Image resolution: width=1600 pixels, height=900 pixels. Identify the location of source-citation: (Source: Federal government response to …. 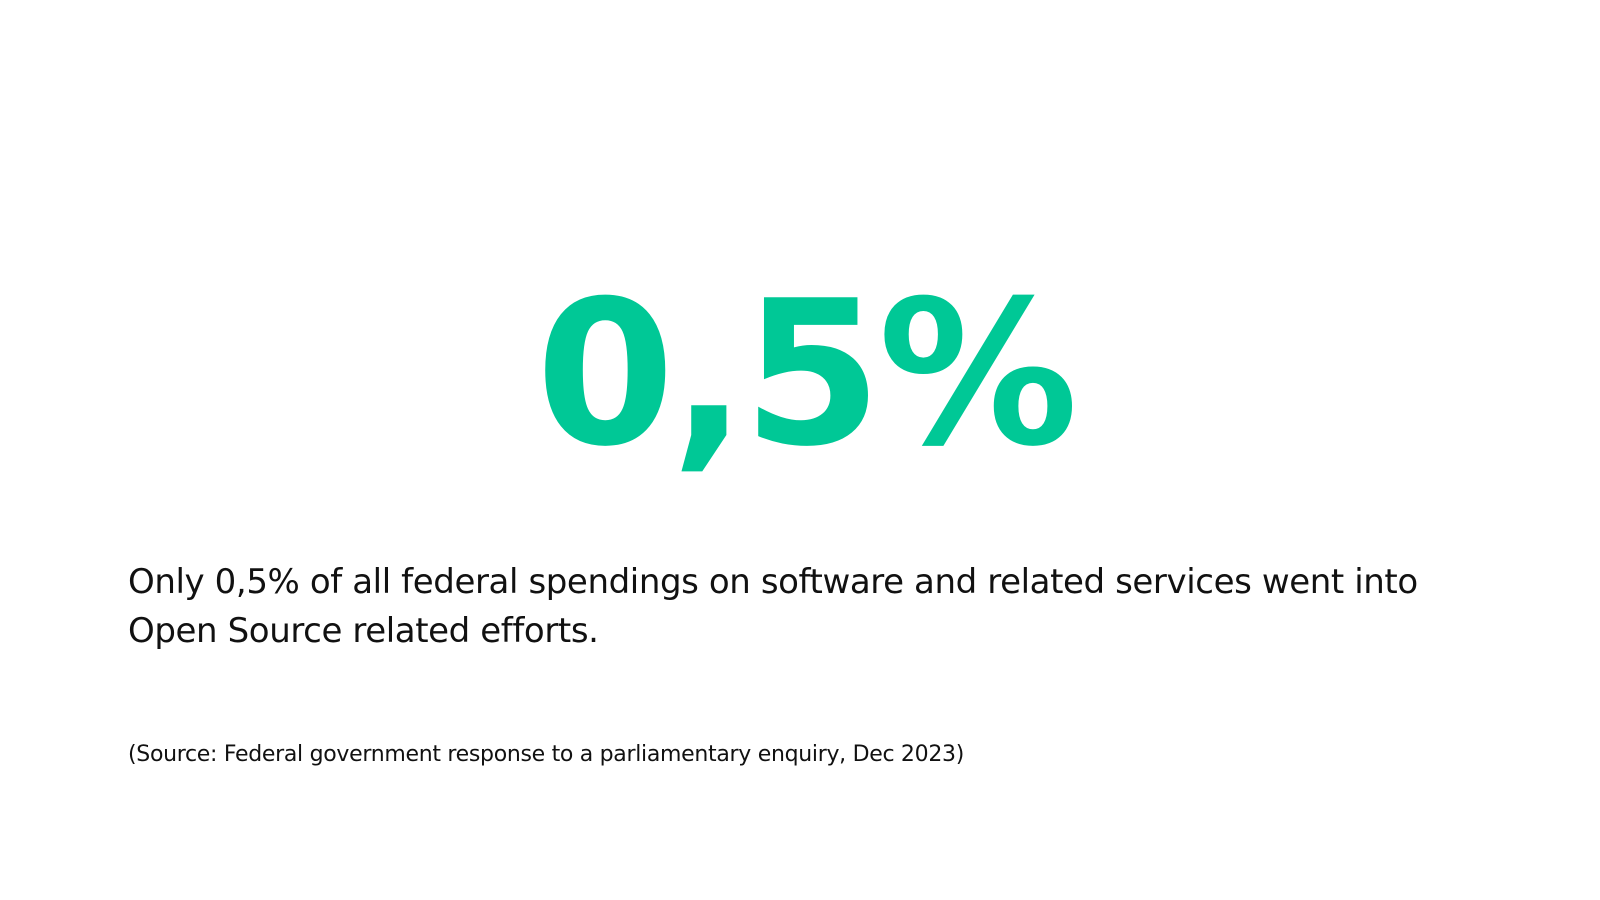
(546, 754).